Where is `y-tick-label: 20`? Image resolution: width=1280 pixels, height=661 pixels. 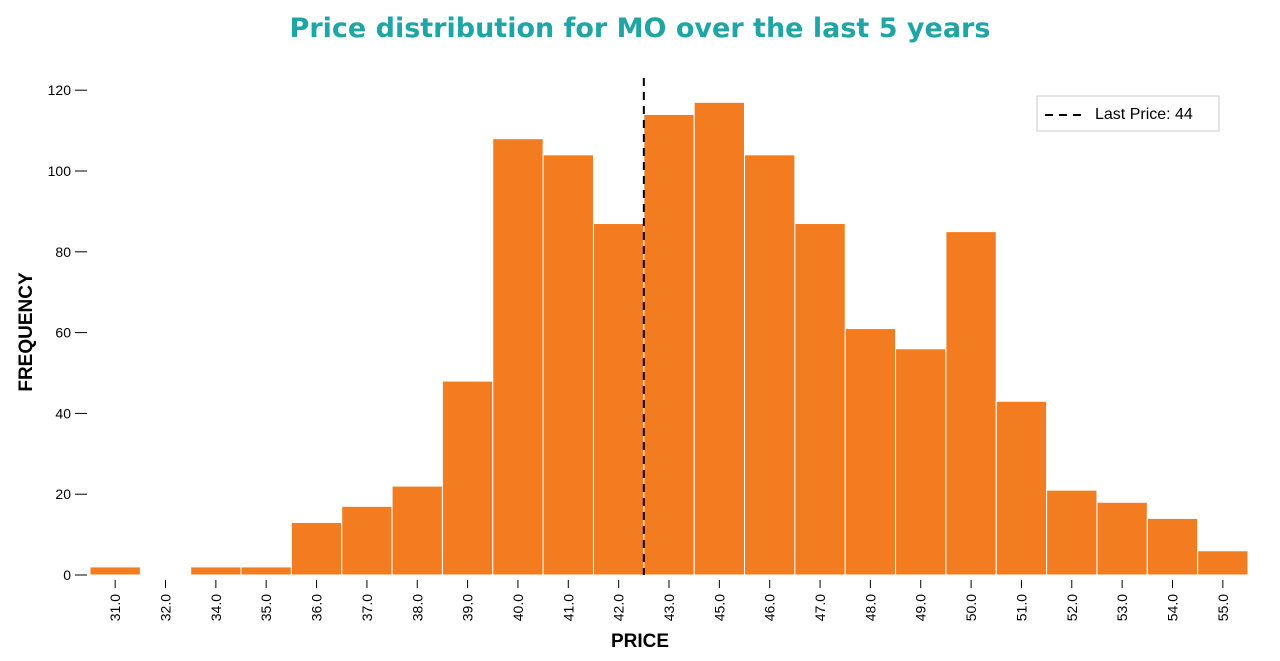 y-tick-label: 20 is located at coordinates (63, 494).